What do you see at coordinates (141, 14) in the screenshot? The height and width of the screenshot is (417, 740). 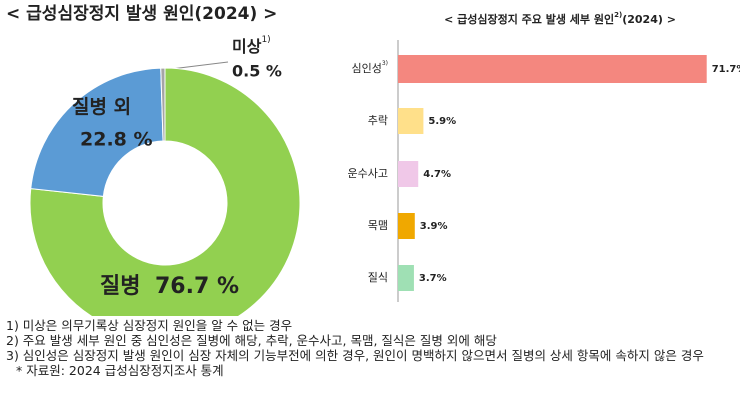 I see `pie-title: < 급성심장정지 발생 원인(2024) >` at bounding box center [141, 14].